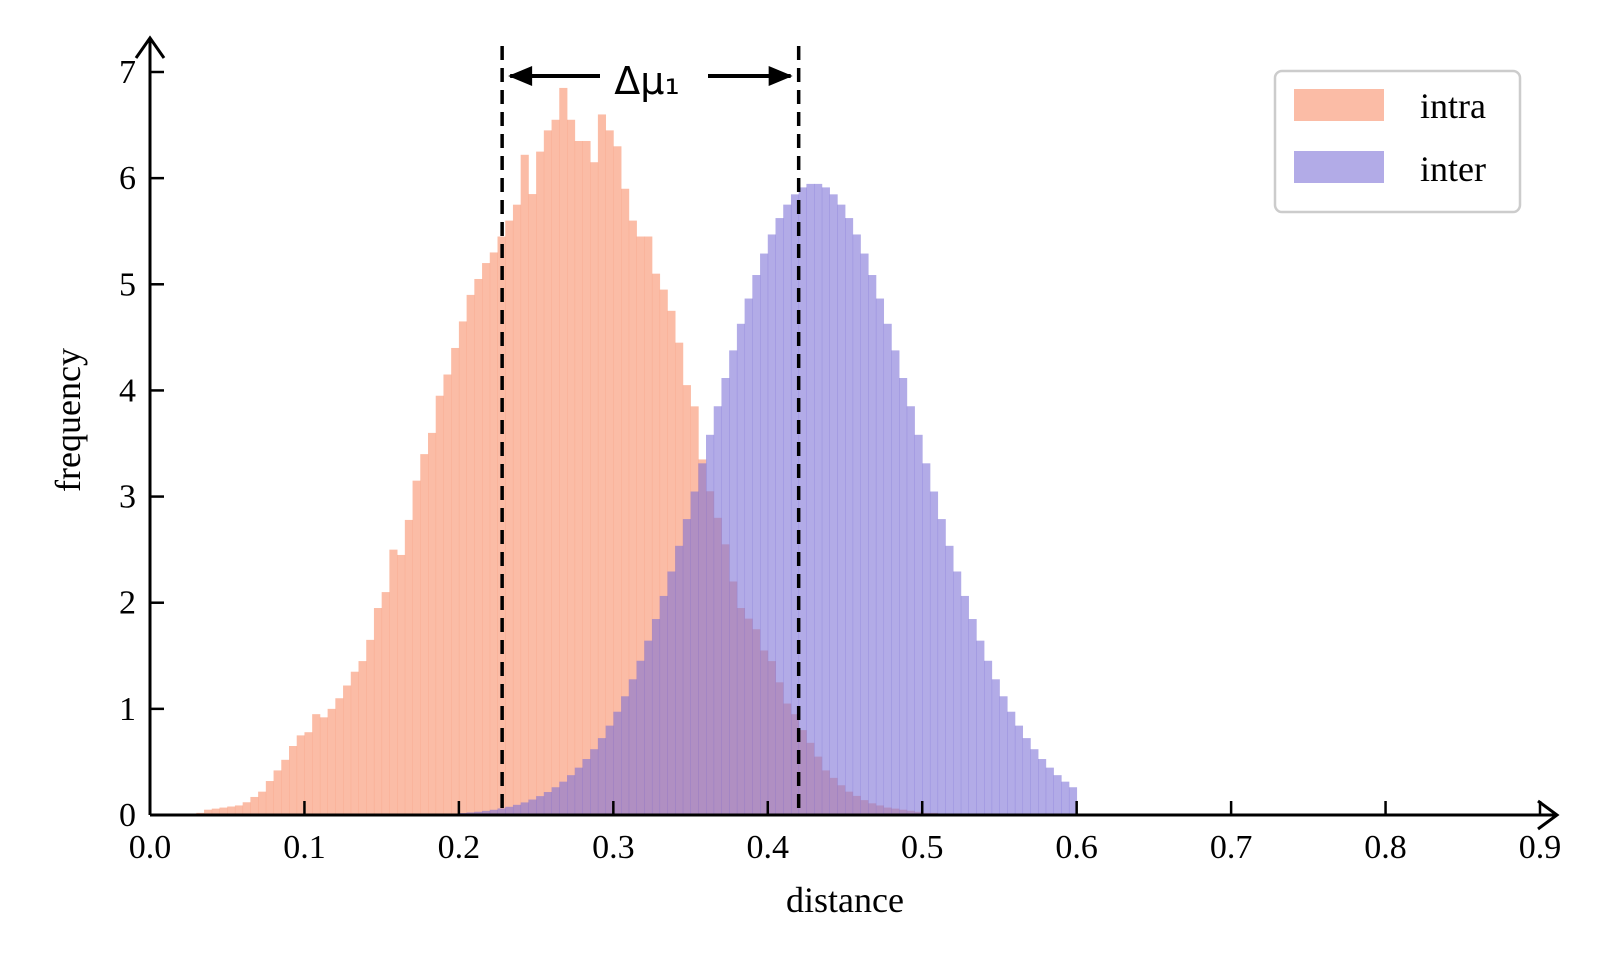 The image size is (1610, 970). What do you see at coordinates (922, 847) in the screenshot?
I see `x-tick-label: 0.5` at bounding box center [922, 847].